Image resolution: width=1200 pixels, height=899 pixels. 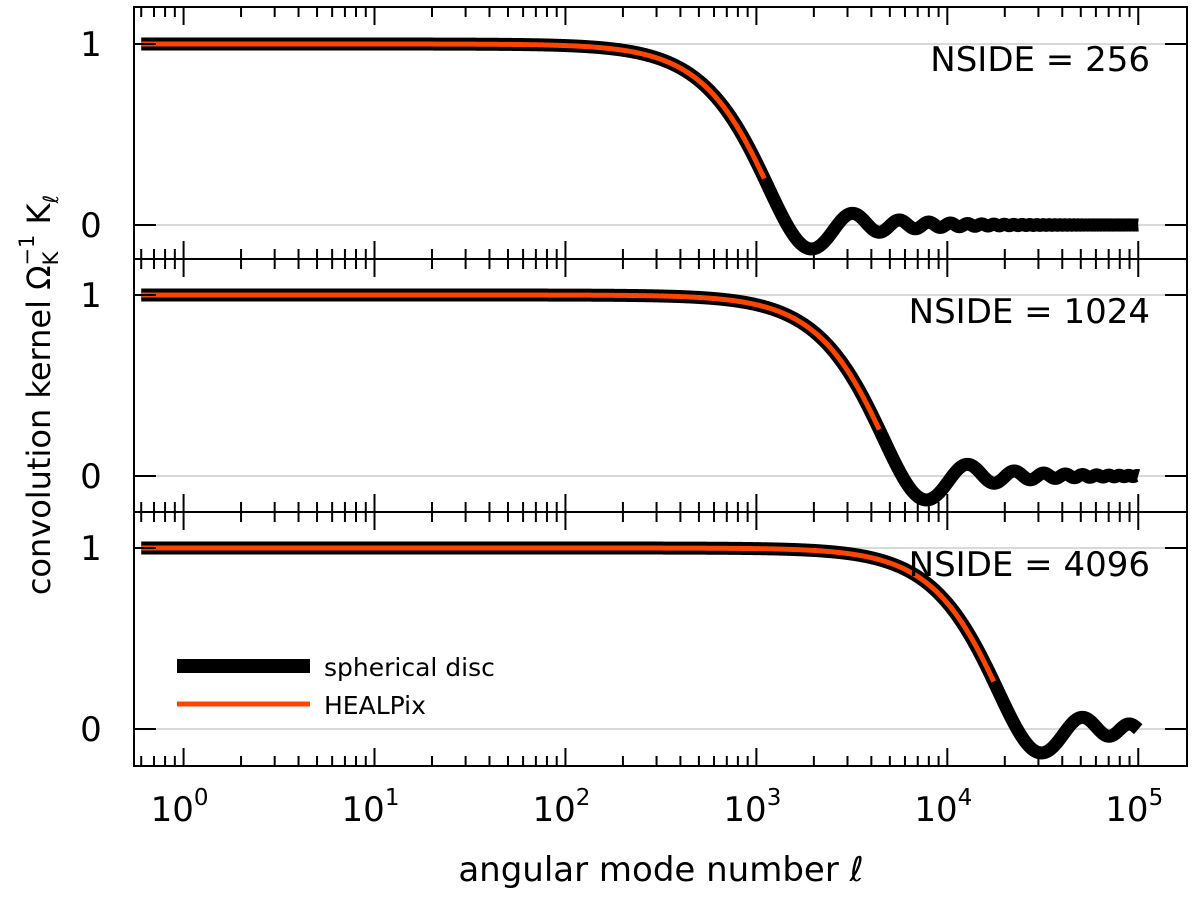 What do you see at coordinates (660, 870) in the screenshot?
I see `x-axis-label: angular mode number ℓ` at bounding box center [660, 870].